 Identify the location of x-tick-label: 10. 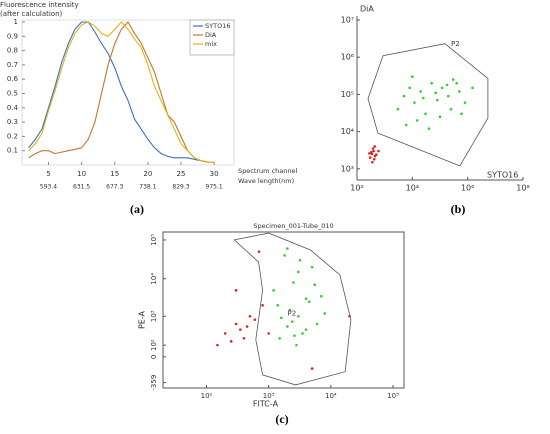
(81, 174).